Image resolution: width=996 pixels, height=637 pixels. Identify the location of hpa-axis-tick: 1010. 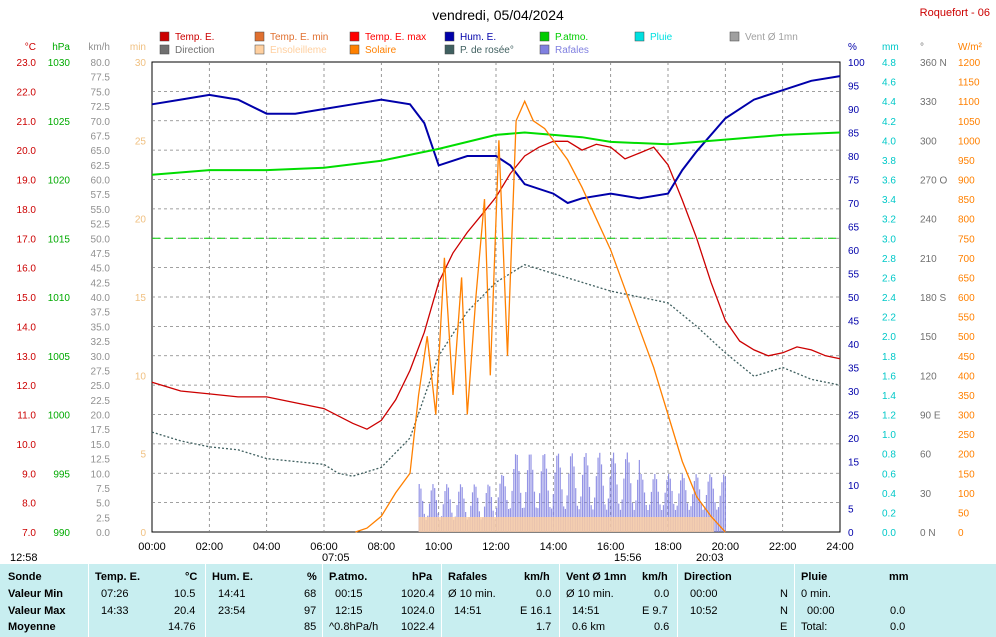
(59, 298).